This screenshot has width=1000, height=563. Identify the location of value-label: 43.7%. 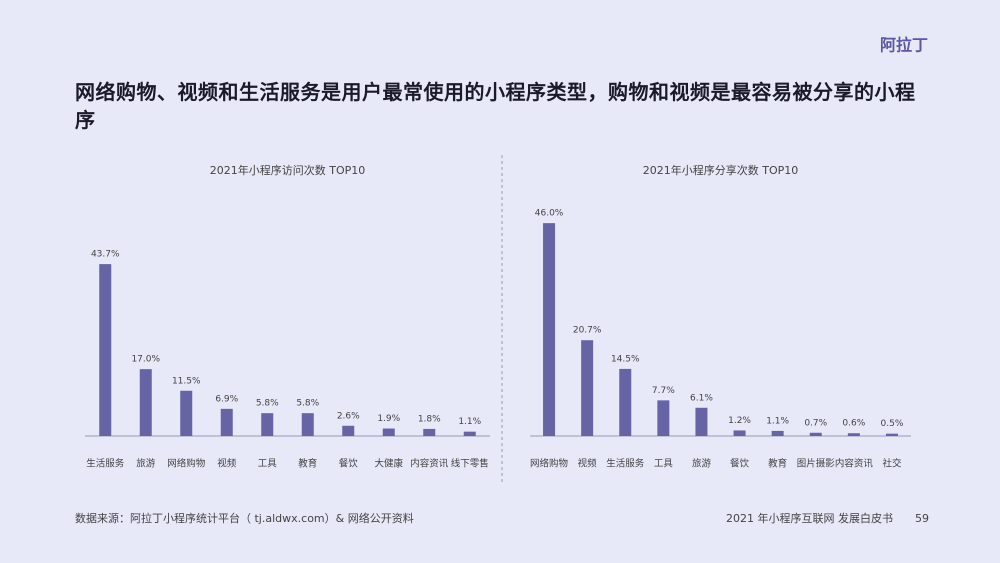
(105, 255).